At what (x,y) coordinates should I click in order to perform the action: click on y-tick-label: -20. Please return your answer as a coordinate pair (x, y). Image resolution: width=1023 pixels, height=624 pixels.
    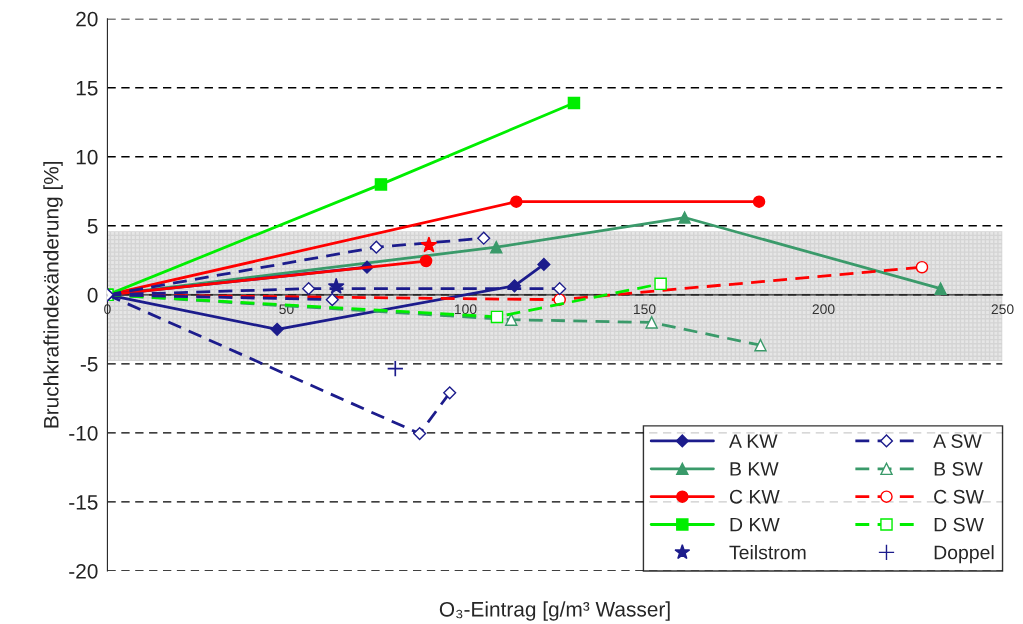
    Looking at the image, I should click on (83, 571).